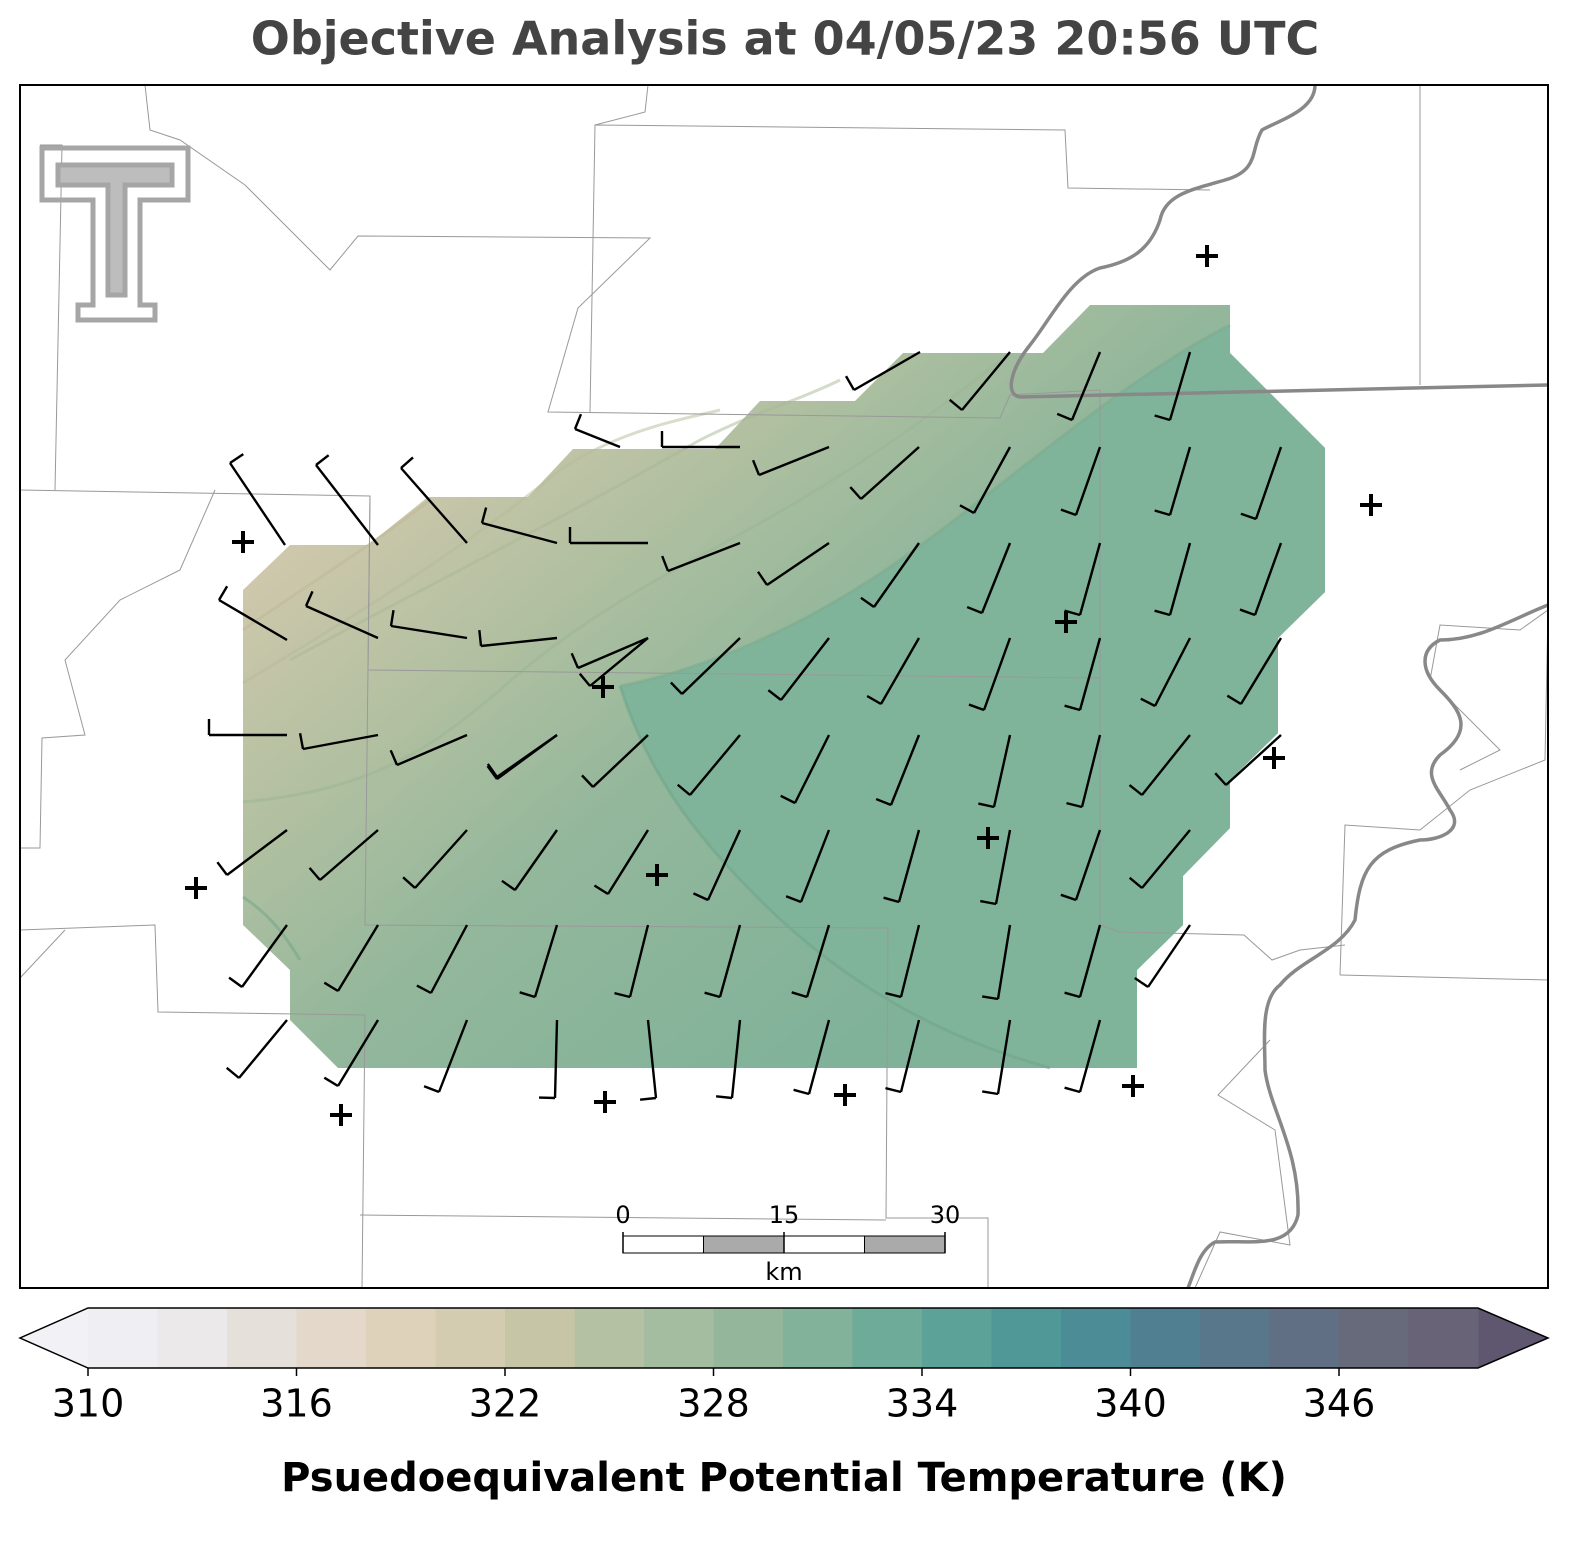  I want to click on scale-tick-label: 30, so click(945, 1215).